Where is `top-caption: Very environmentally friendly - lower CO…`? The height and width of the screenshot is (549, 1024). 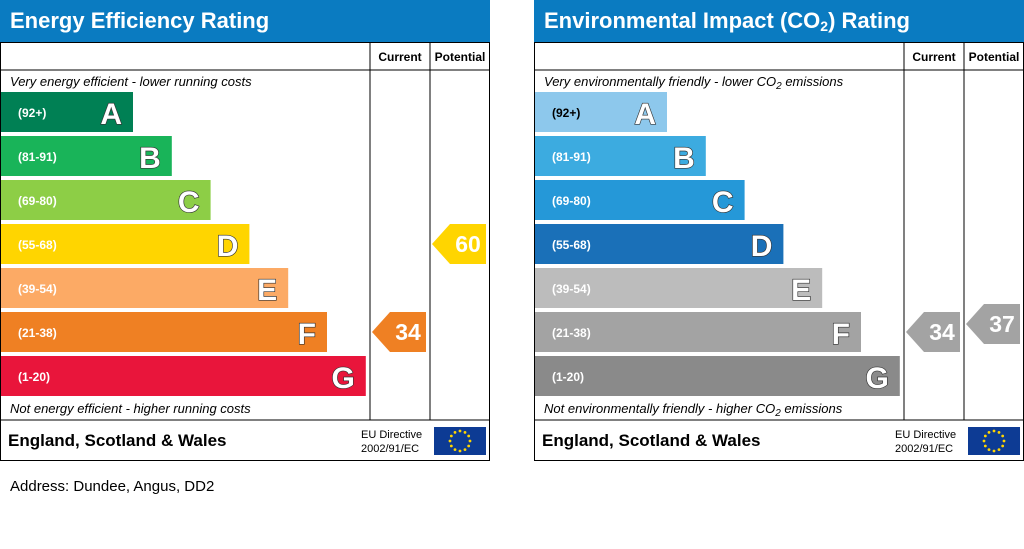 top-caption: Very environmentally friendly - lower CO… is located at coordinates (694, 83).